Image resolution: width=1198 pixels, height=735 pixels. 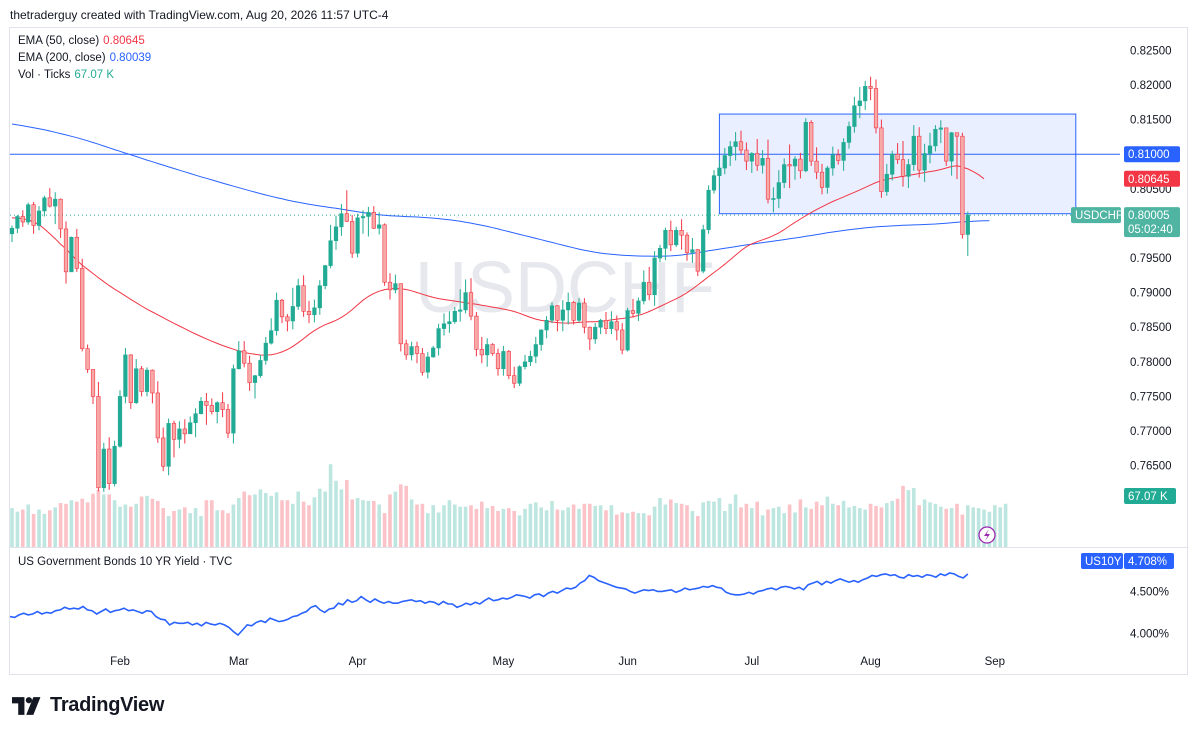 I want to click on legend-ema200: EMA (200, close) 0.80039, so click(x=84, y=58).